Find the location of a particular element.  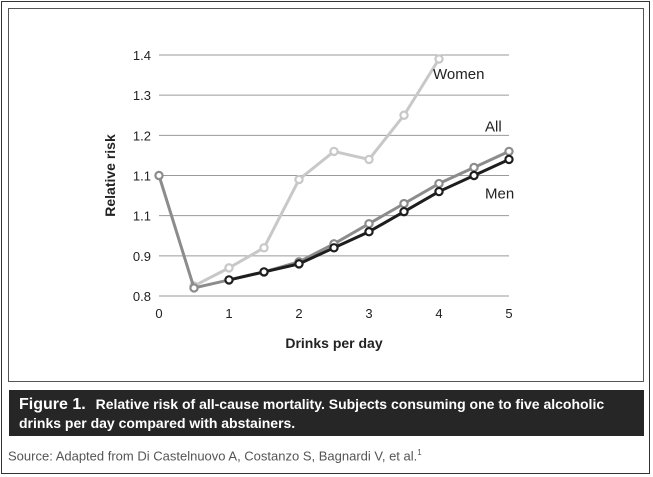

y-tick-label: 1.2 is located at coordinates (142, 135).